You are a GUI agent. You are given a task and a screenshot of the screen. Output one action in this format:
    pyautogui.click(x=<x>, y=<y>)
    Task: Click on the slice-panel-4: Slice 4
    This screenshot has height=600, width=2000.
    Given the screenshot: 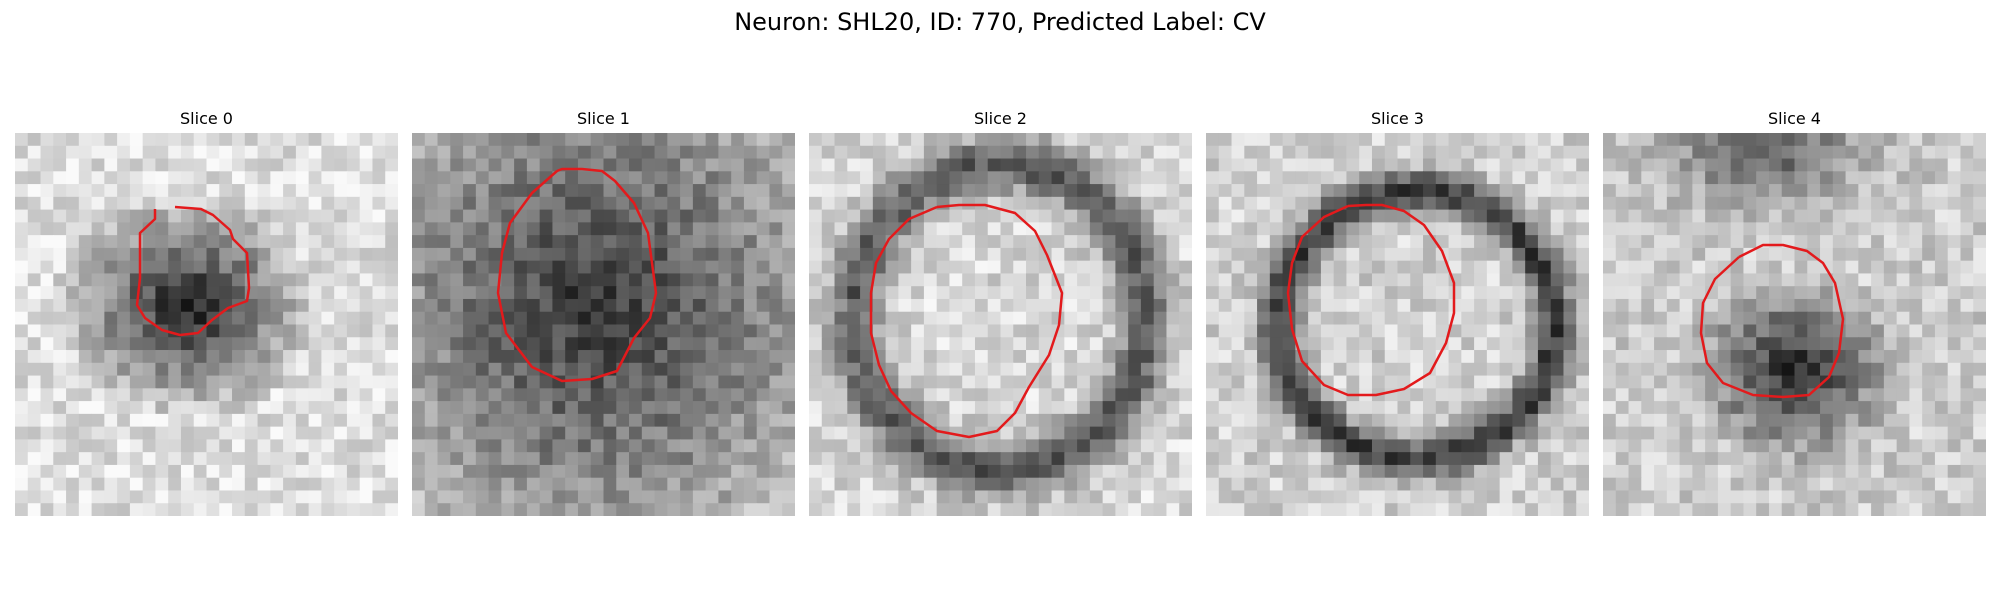 What is the action you would take?
    pyautogui.click(x=1794, y=312)
    